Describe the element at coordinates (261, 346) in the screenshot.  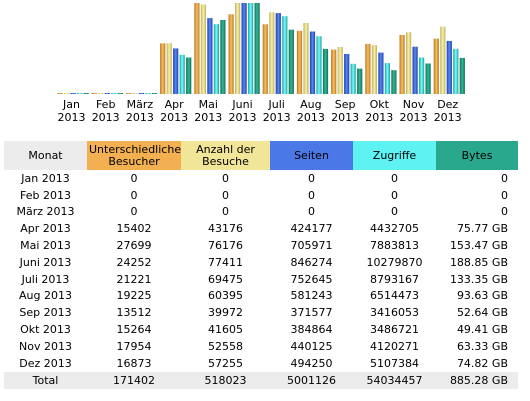
I see `table-row: Nov 2013 17954 52558 440125 4120271 63.33 GB` at that location.